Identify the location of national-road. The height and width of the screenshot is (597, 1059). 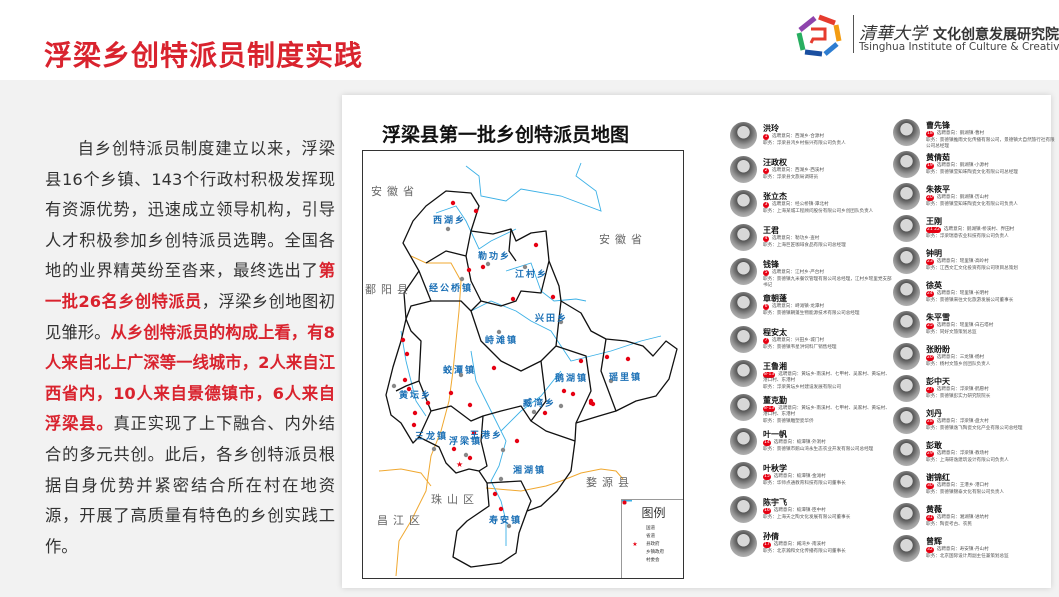
(405, 477).